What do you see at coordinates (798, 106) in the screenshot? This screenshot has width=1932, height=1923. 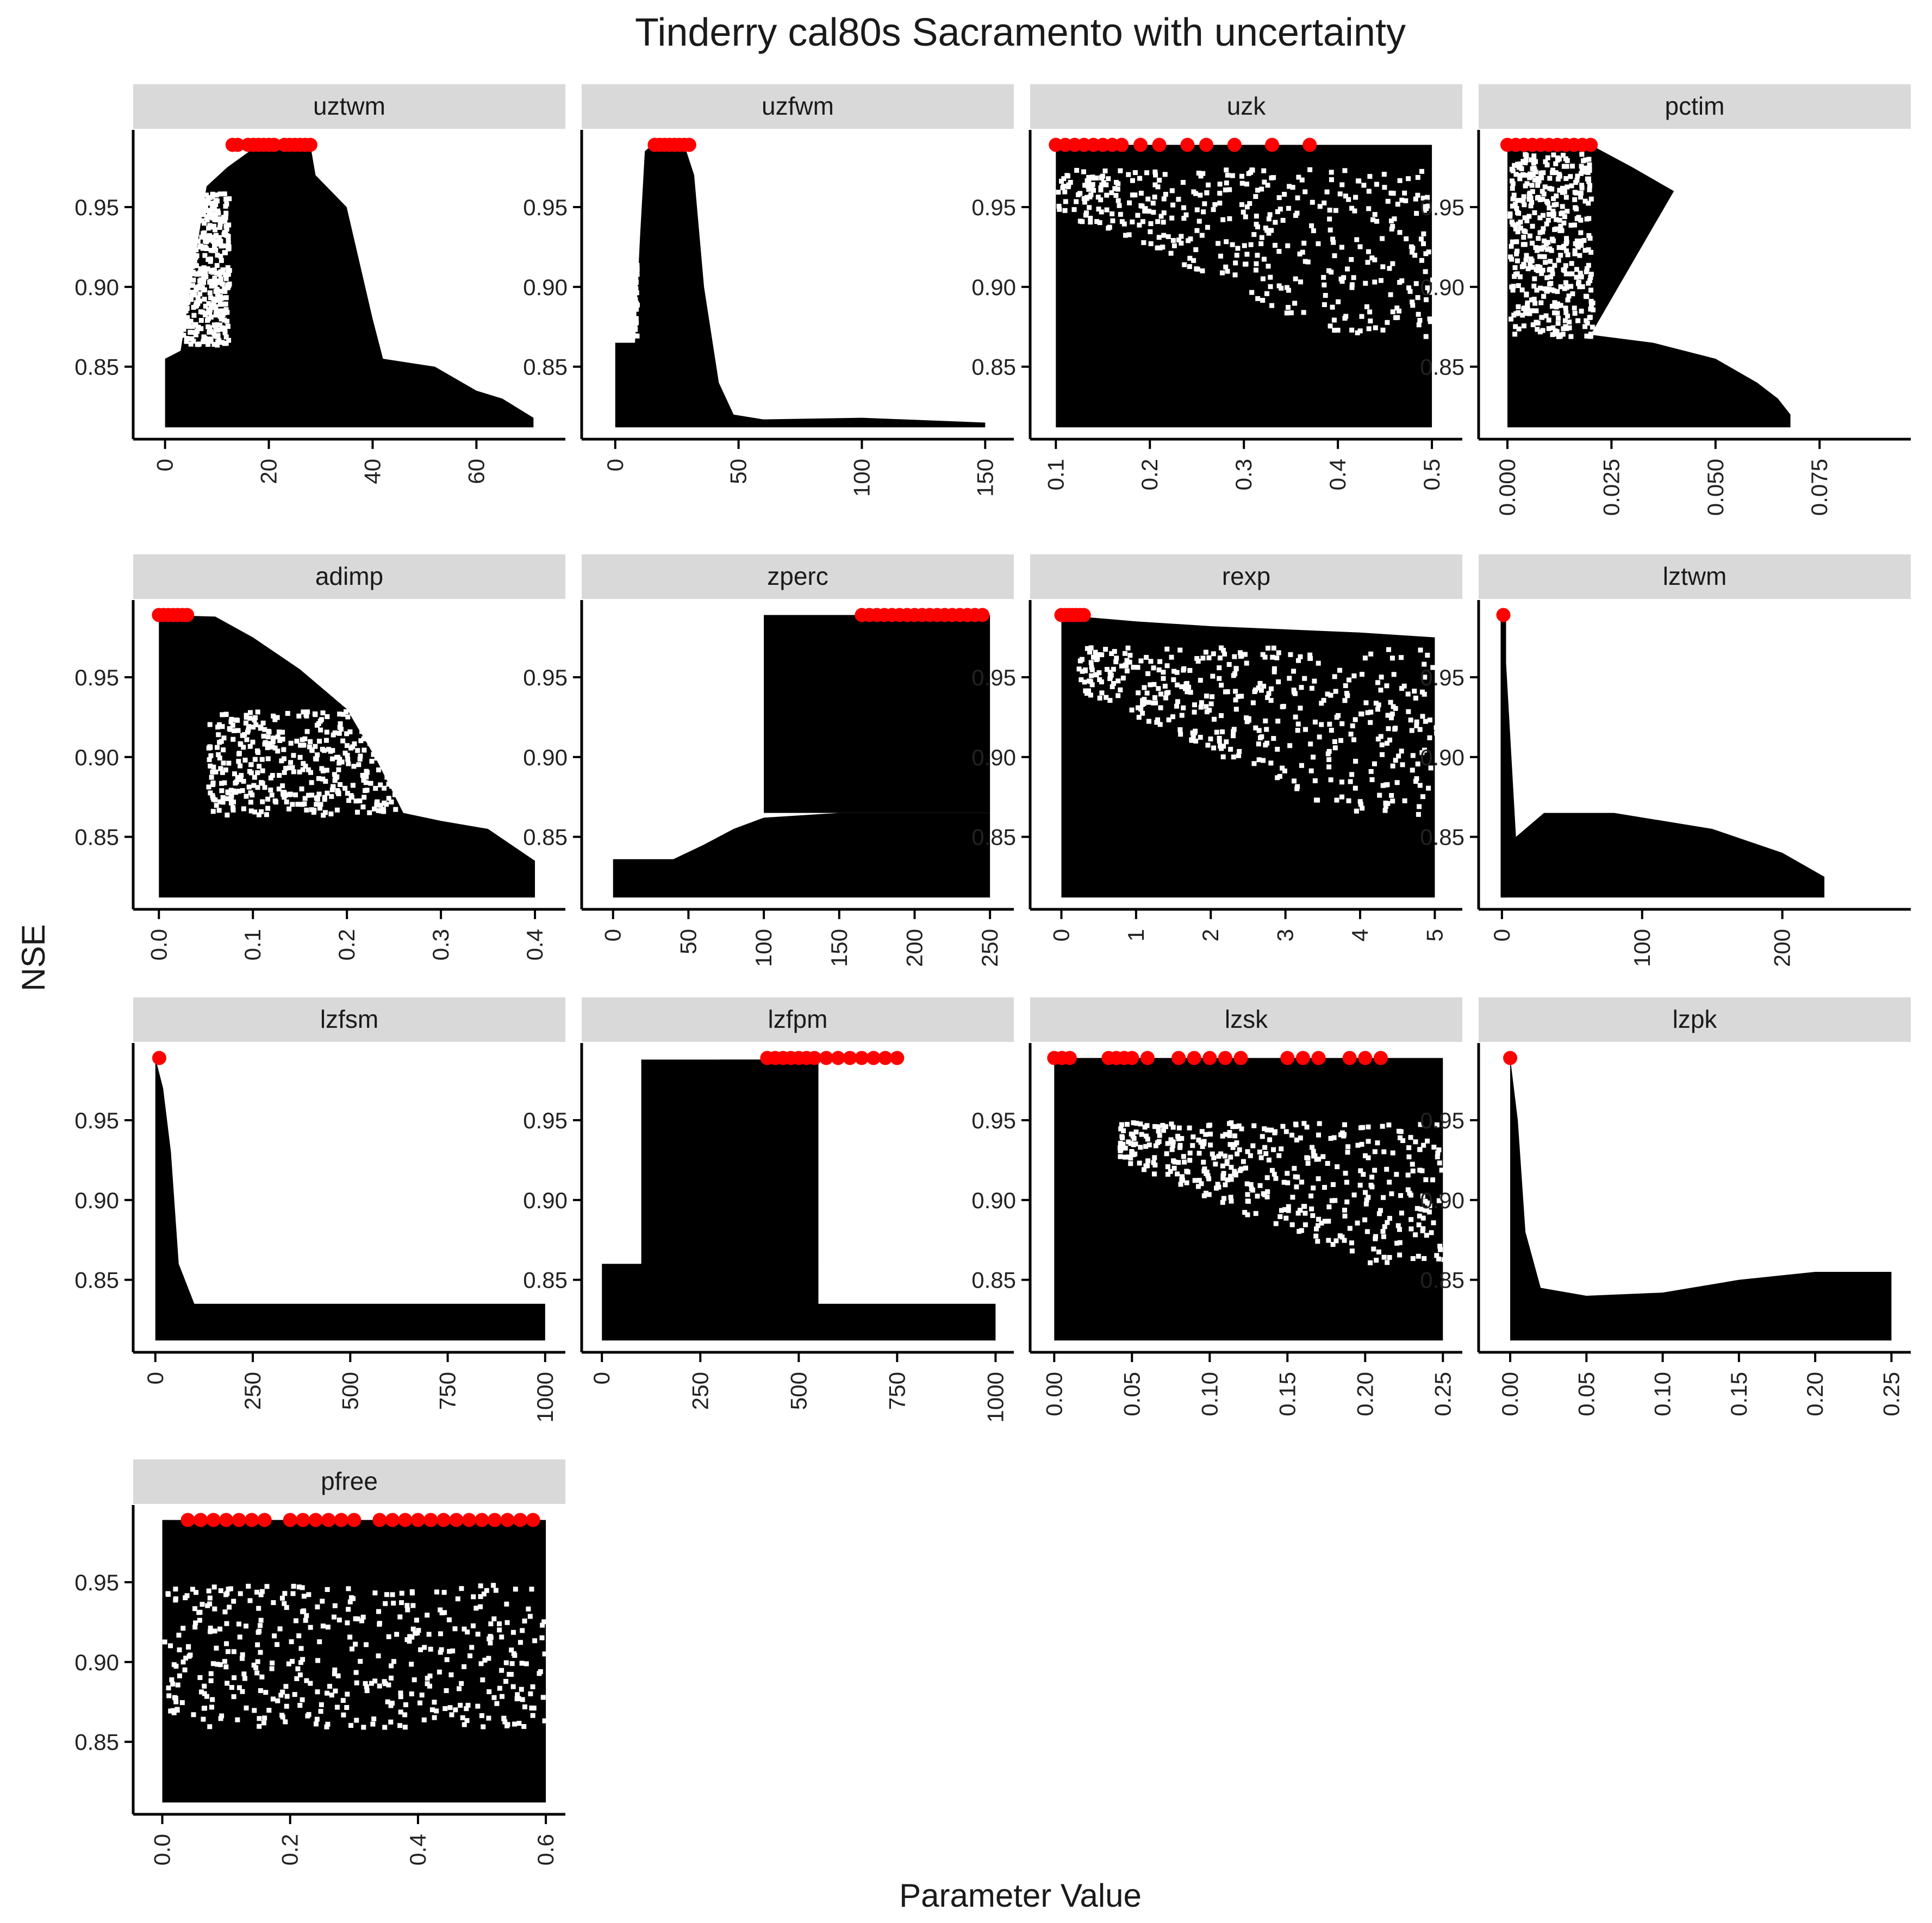 I see `strip-uzfwm` at bounding box center [798, 106].